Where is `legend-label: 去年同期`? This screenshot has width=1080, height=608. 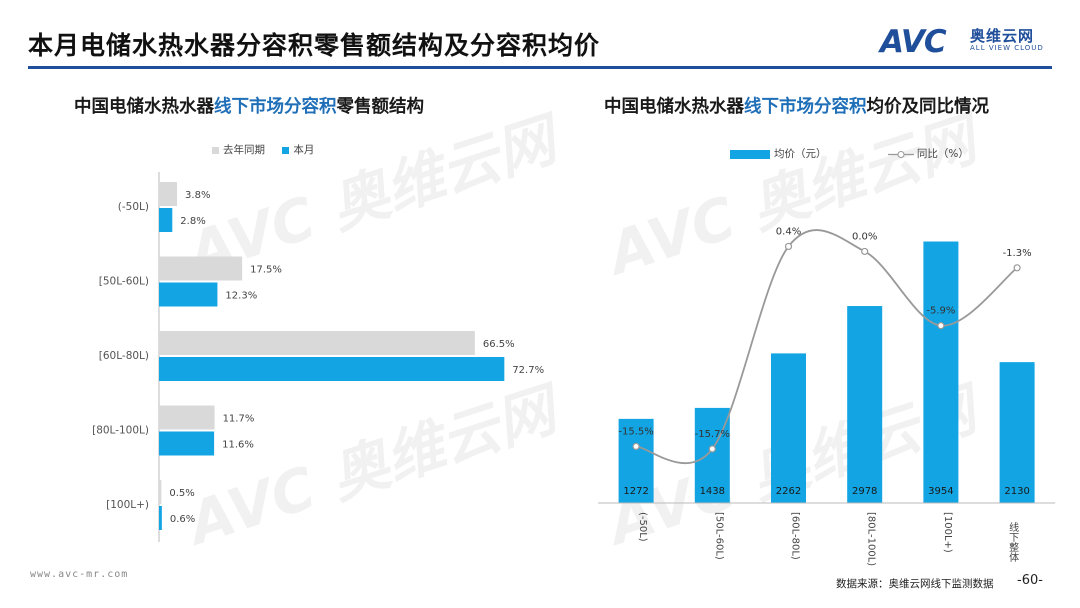
legend-label: 去年同期 is located at coordinates (244, 150).